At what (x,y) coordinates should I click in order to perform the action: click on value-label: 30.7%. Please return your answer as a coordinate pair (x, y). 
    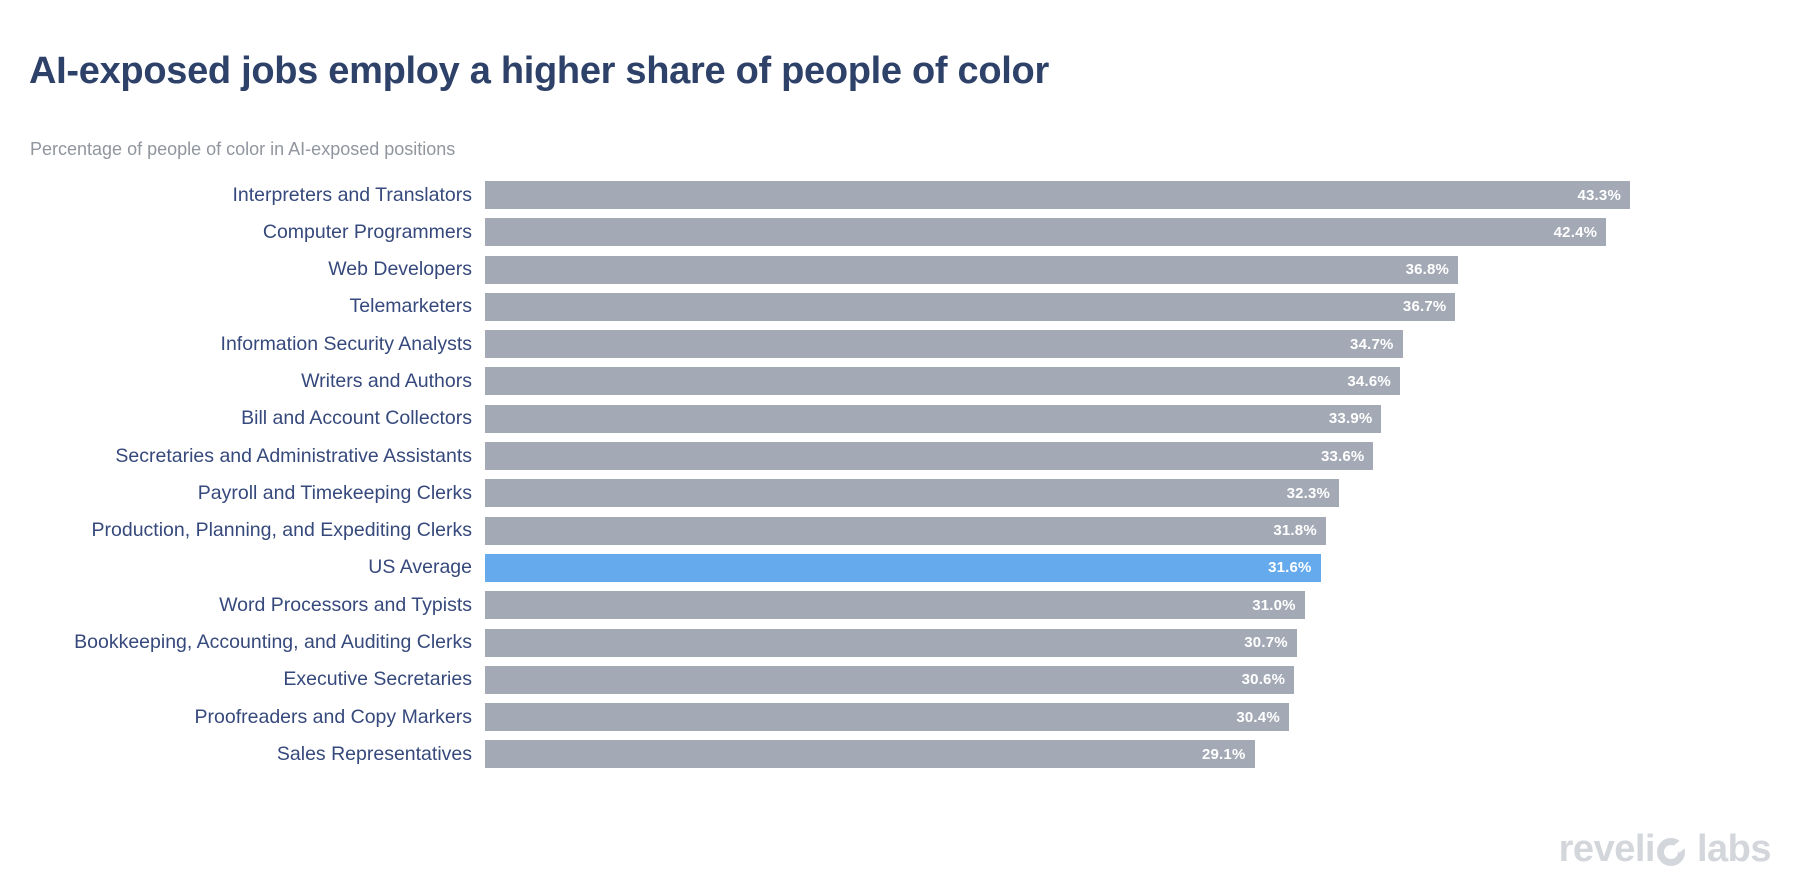
    Looking at the image, I should click on (1266, 643).